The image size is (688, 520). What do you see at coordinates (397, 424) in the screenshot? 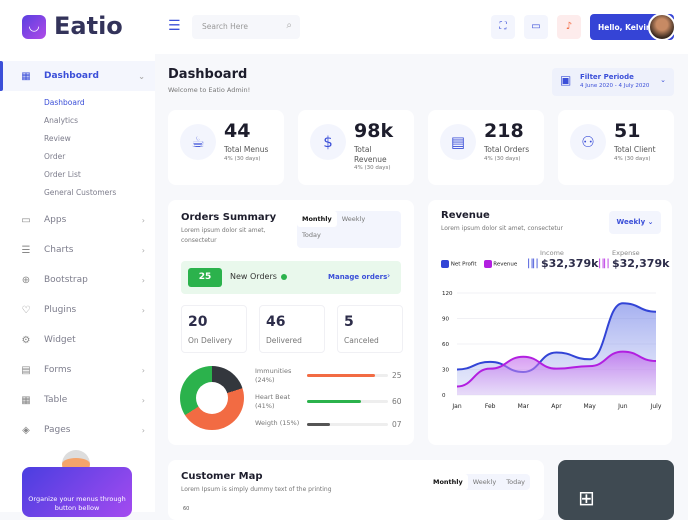
I see `bar-value: 07` at bounding box center [397, 424].